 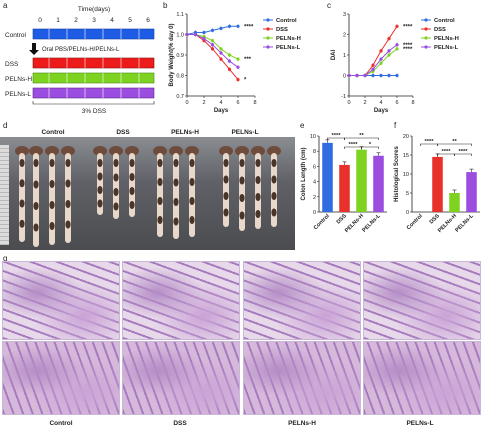 What do you see at coordinates (314, 167) in the screenshot?
I see `y-tick-label: 6` at bounding box center [314, 167].